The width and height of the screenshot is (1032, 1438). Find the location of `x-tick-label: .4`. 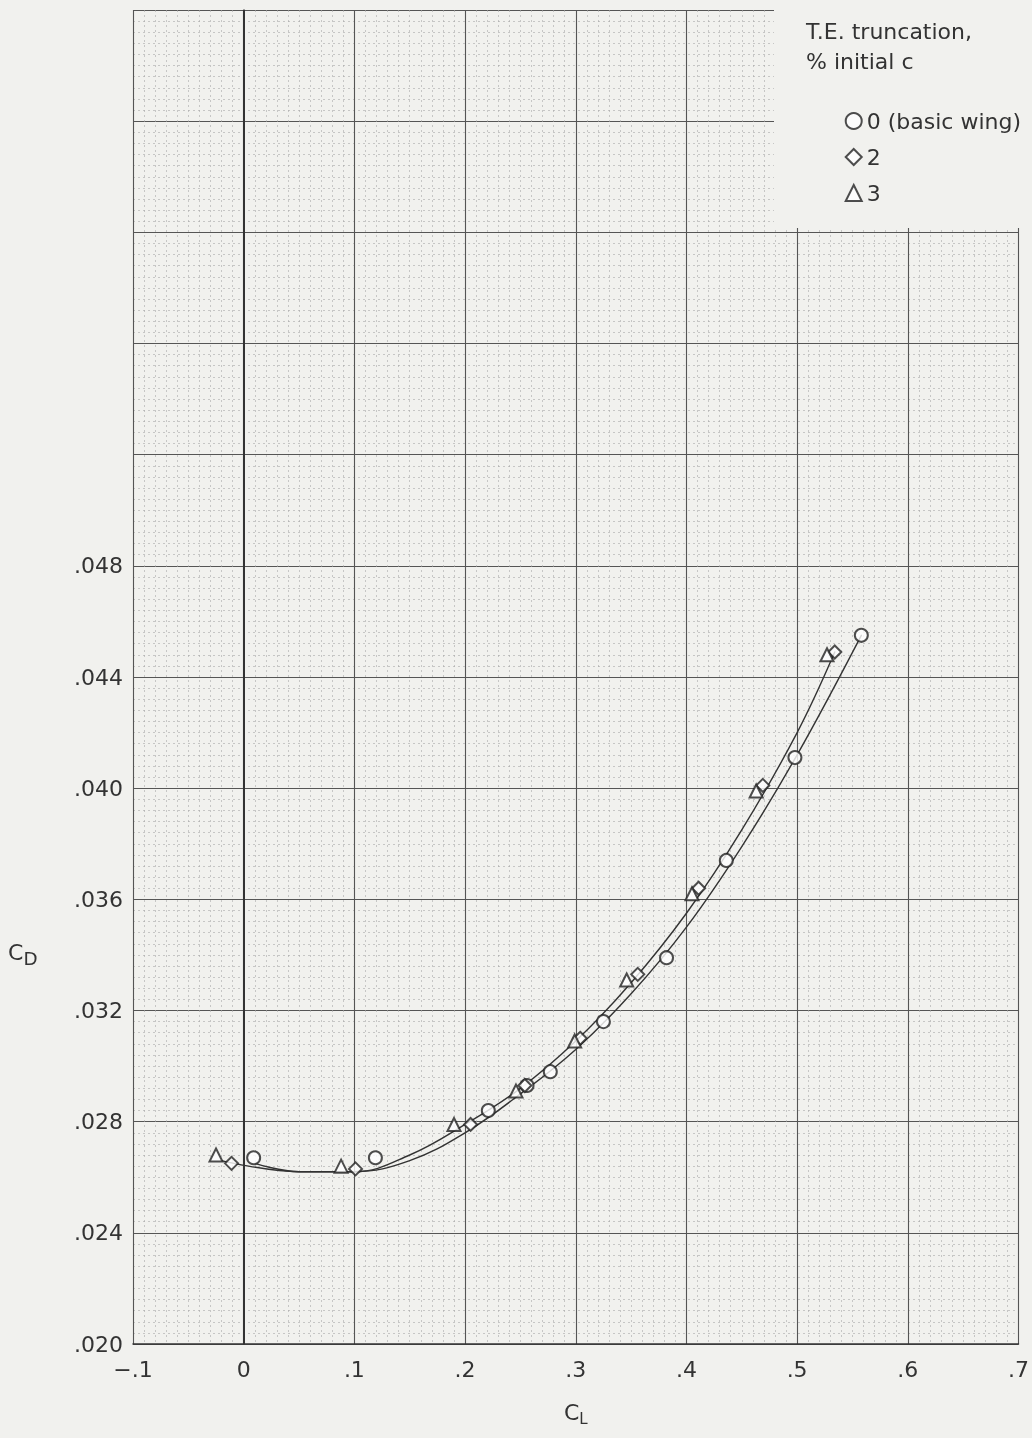

x-tick-label: .4 is located at coordinates (686, 1369).